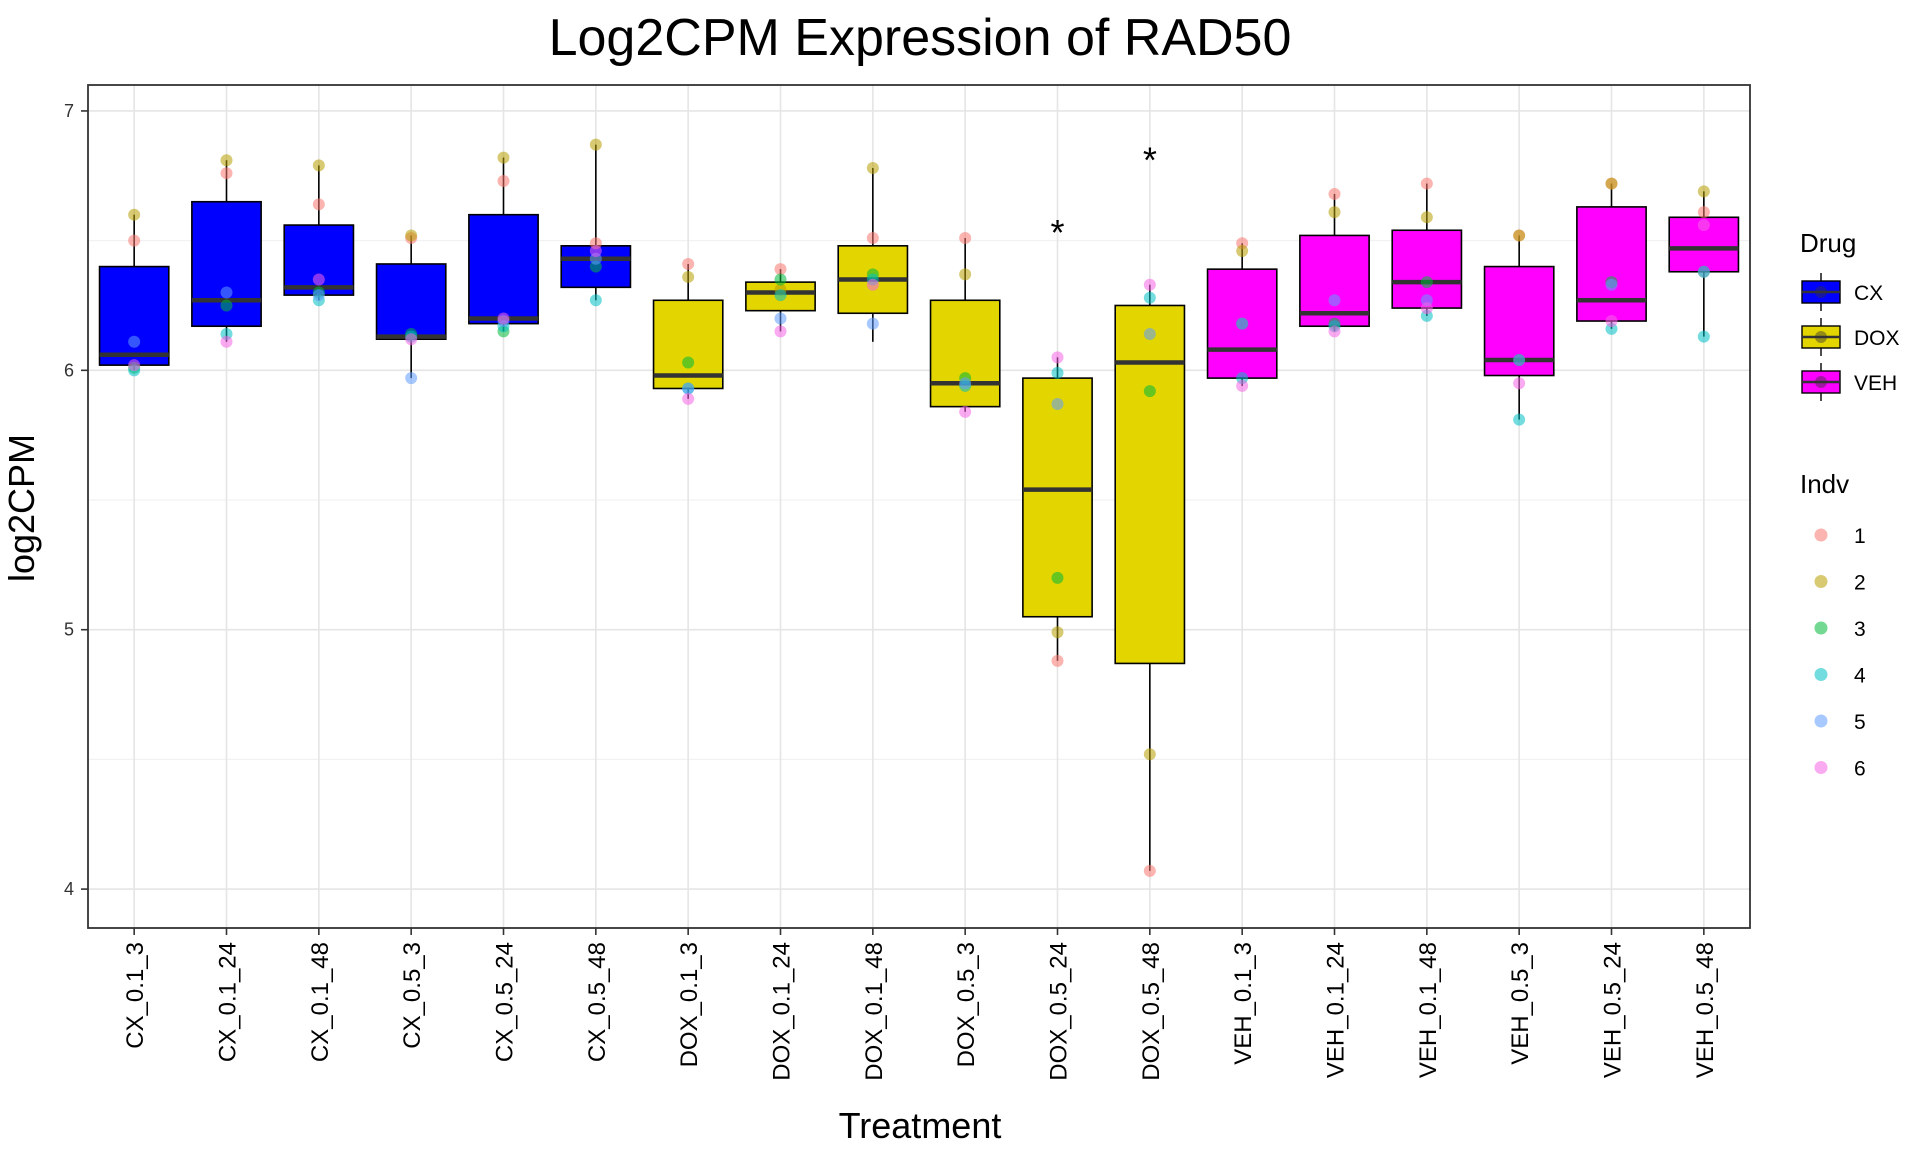 The width and height of the screenshot is (1920, 1157). What do you see at coordinates (134, 315) in the screenshot?
I see `box-CX_0.1_3` at bounding box center [134, 315].